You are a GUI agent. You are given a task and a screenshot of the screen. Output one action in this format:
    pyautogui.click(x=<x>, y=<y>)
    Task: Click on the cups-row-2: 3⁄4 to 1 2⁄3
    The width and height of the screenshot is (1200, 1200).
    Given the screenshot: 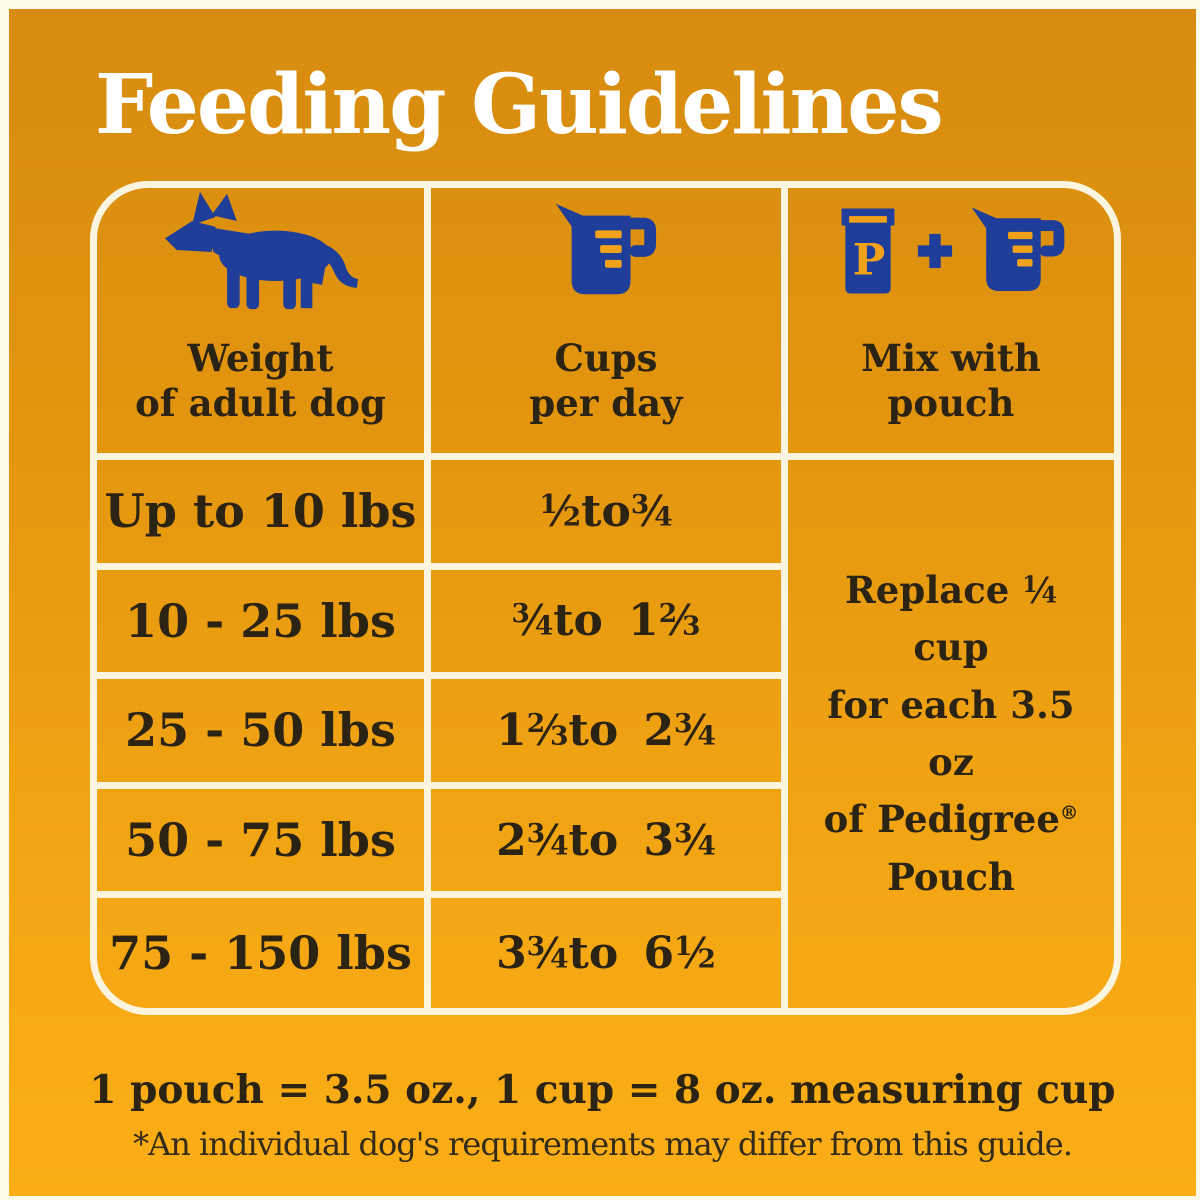 What is the action you would take?
    pyautogui.click(x=609, y=624)
    